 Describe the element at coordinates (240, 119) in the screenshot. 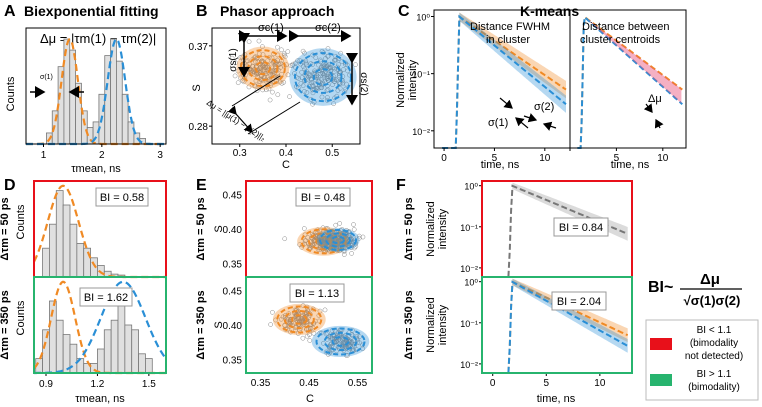

I see `panel-b-dmu-arrow` at that location.